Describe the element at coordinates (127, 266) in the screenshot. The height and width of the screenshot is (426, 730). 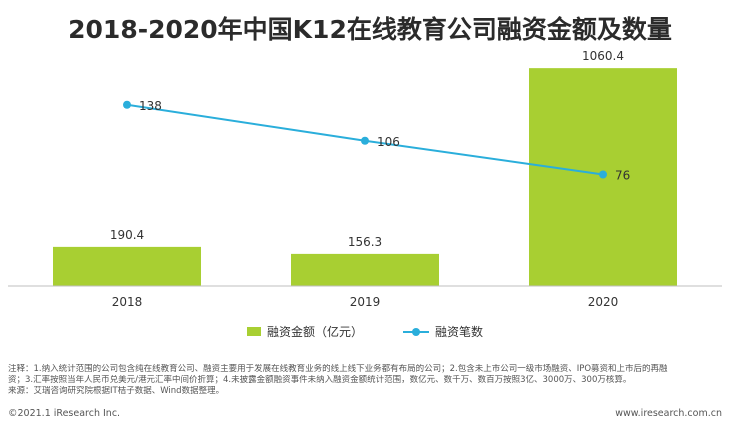
I see `bar-2018` at that location.